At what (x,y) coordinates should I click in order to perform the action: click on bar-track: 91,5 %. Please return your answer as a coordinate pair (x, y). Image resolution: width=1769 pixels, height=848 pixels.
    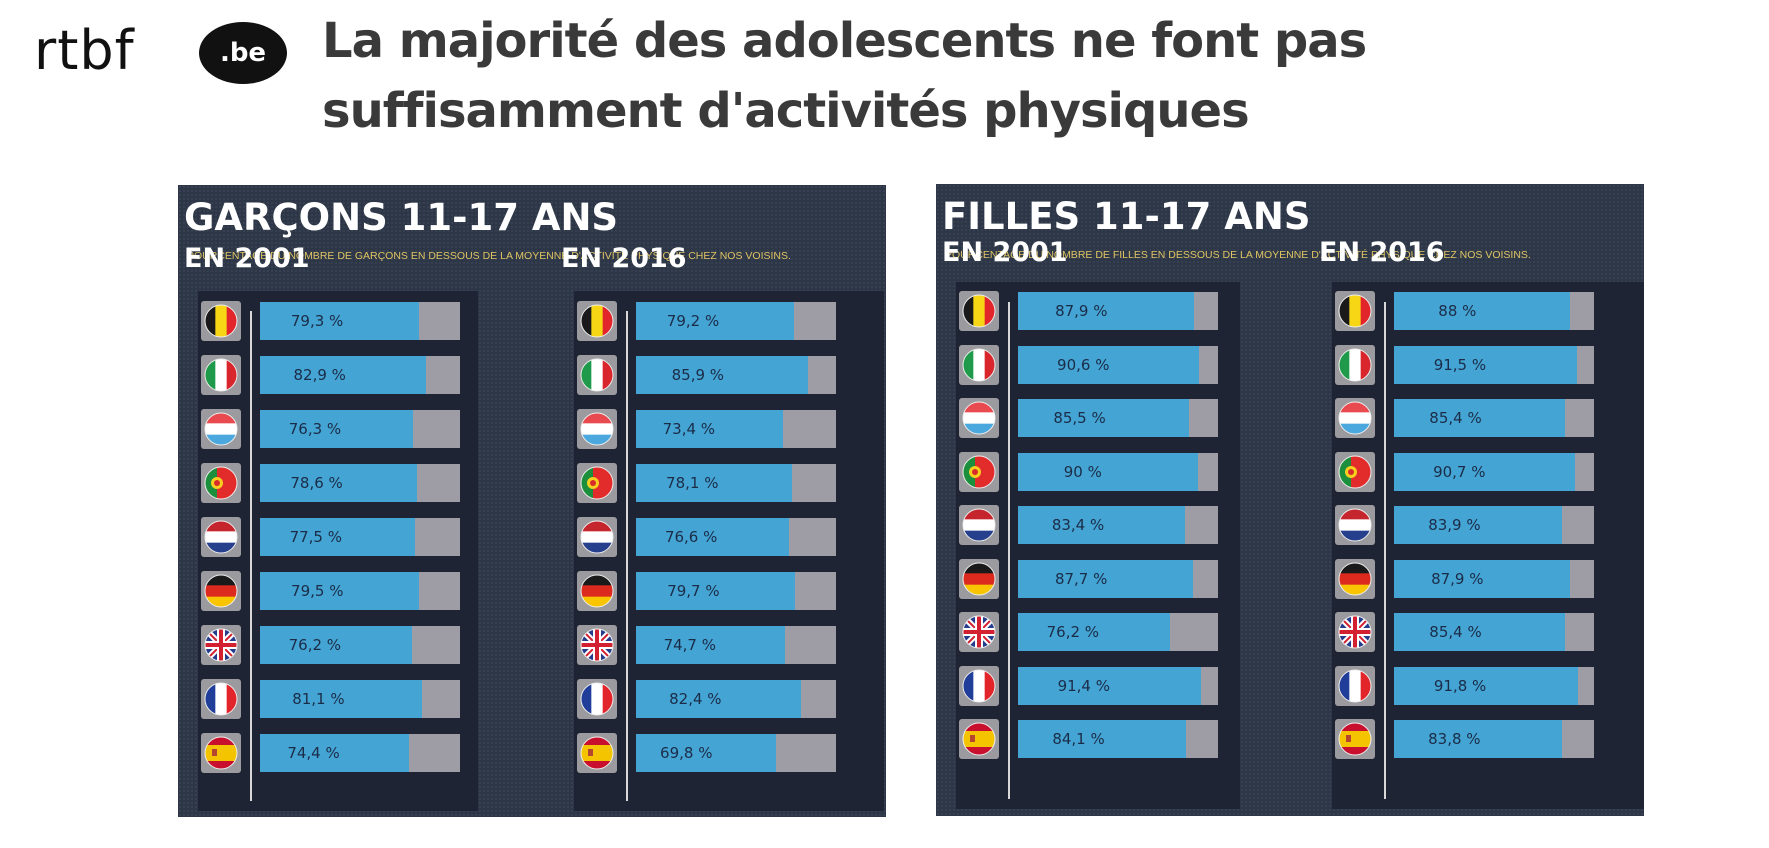
    Looking at the image, I should click on (1494, 364).